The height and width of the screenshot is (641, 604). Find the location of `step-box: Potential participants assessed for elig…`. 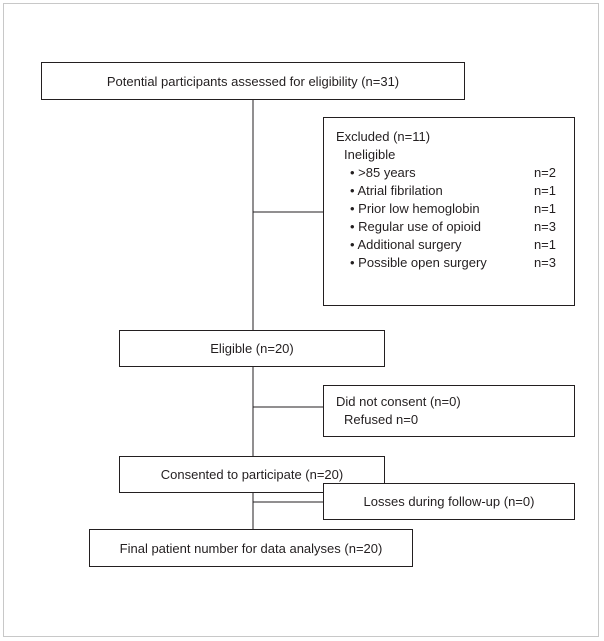

step-box: Potential participants assessed for elig… is located at coordinates (253, 81).